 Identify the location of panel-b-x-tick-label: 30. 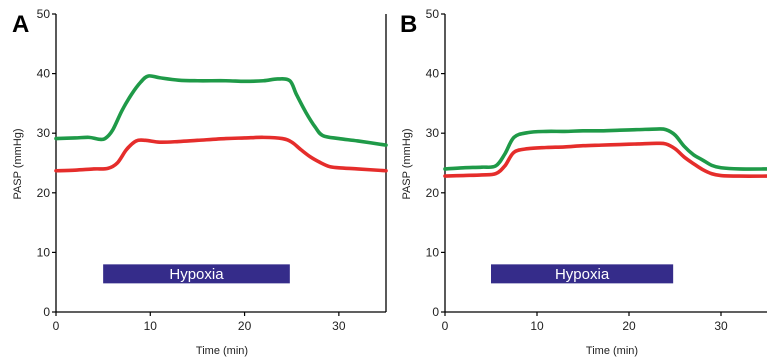
(721, 326).